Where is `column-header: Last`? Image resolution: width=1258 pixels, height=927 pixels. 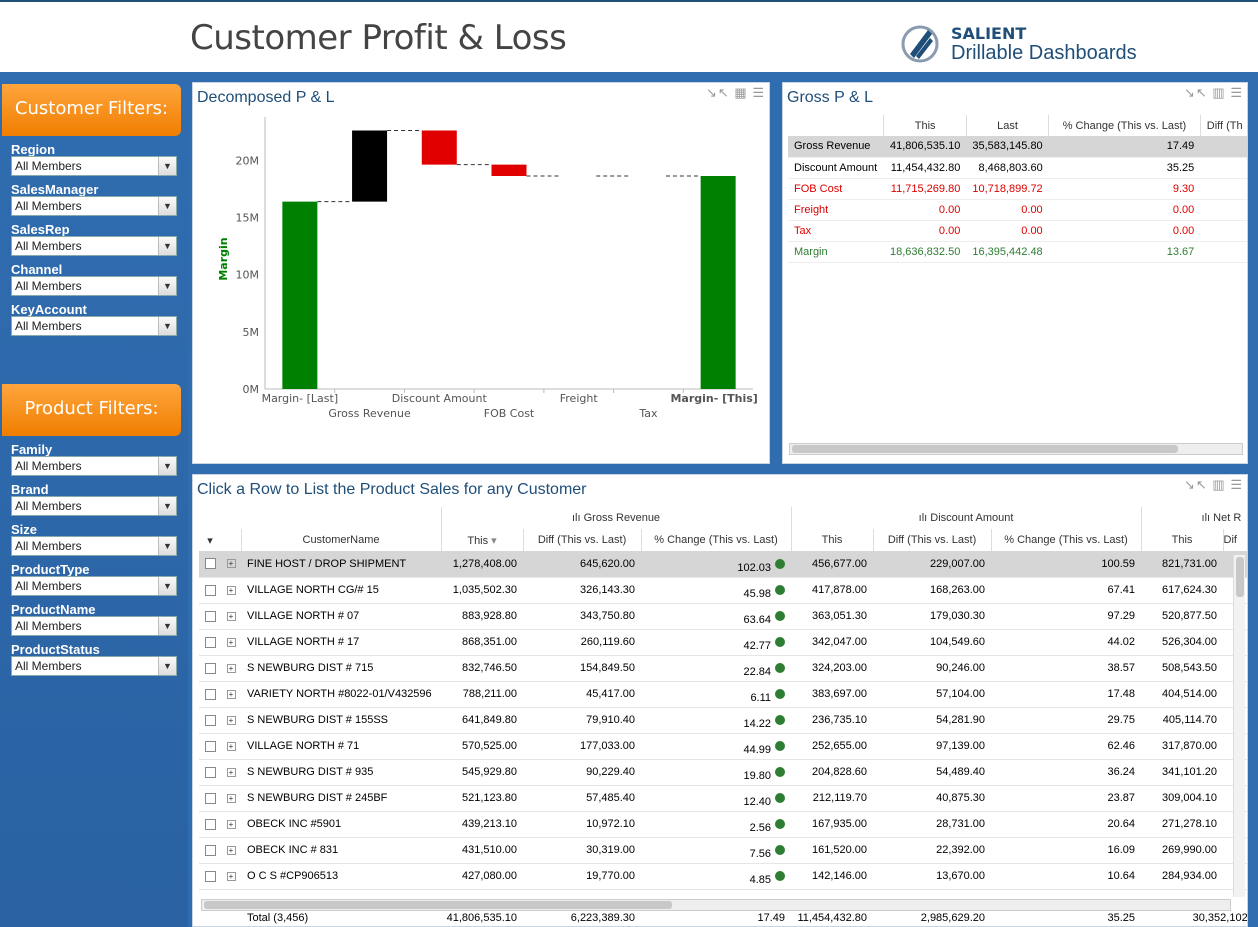 column-header: Last is located at coordinates (1007, 125).